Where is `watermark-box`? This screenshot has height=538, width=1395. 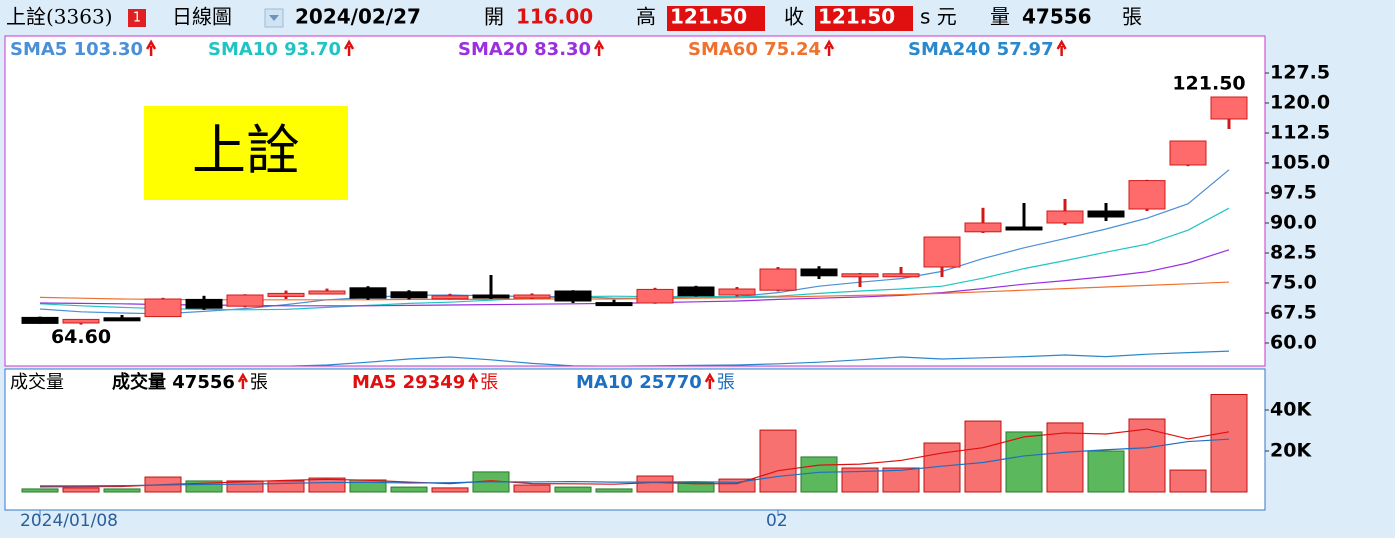
watermark-box is located at coordinates (246, 153).